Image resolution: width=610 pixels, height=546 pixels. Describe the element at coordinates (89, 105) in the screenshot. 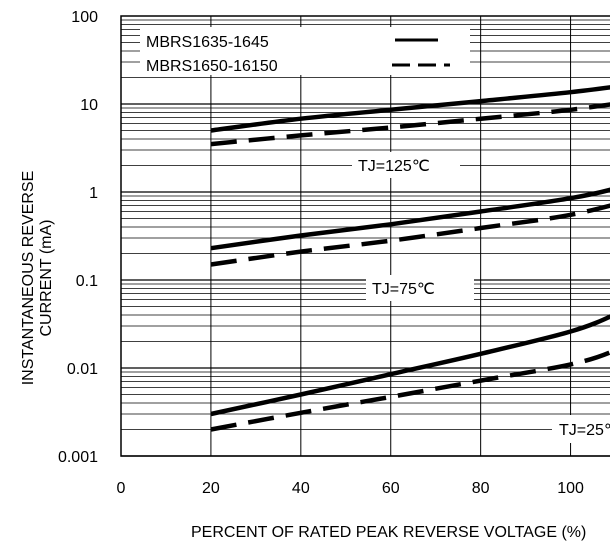

I see `y-tick-label: 10` at that location.